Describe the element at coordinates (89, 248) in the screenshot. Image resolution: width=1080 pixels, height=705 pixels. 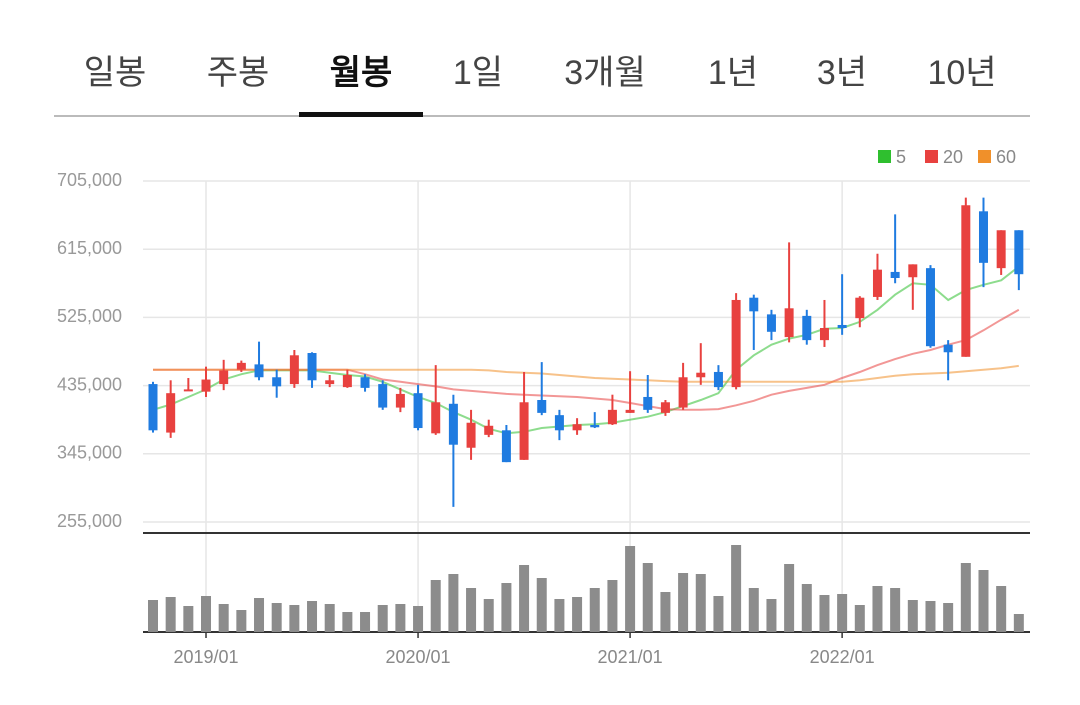
I see `y-tick-label: 615,000` at that location.